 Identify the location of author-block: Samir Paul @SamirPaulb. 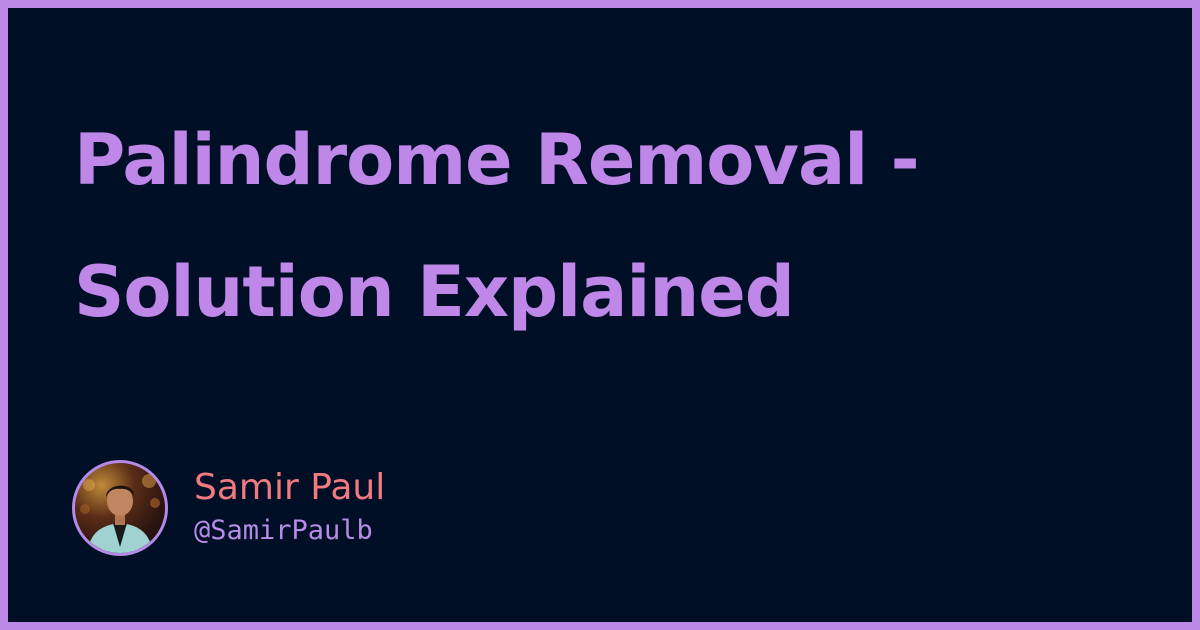
(228, 508).